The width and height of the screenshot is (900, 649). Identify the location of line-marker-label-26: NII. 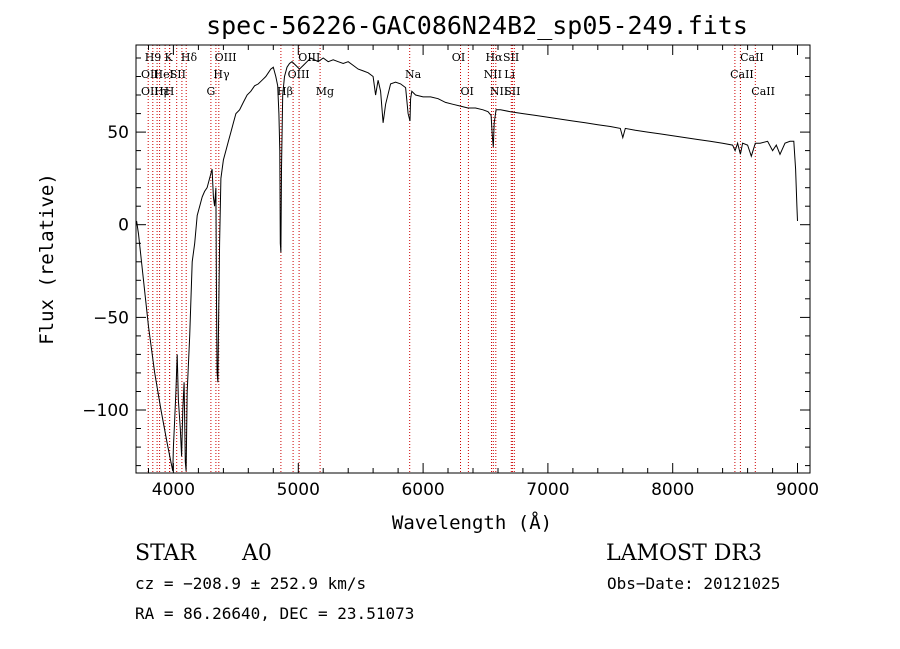
(499, 91).